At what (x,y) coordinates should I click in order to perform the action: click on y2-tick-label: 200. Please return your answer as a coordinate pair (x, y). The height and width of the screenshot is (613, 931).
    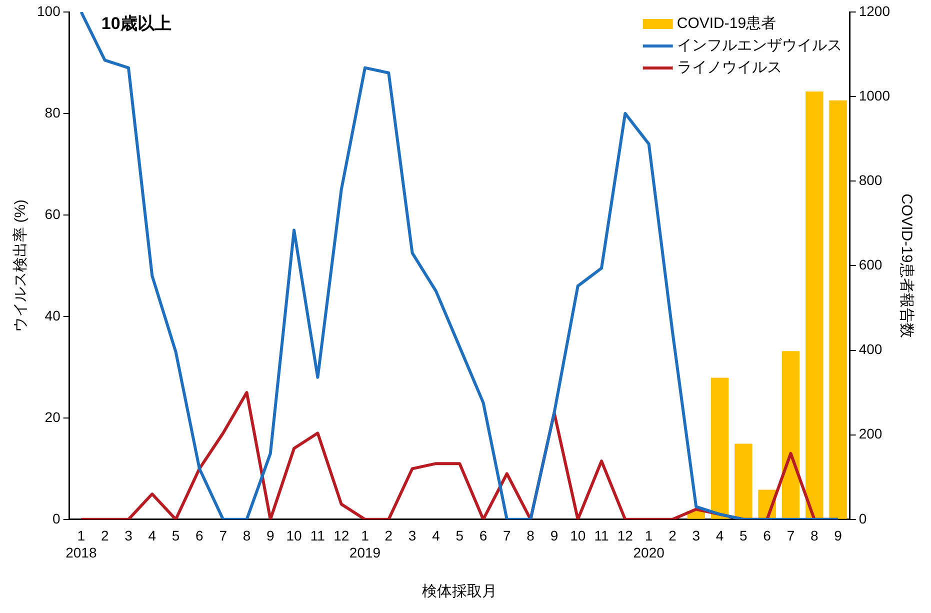
    Looking at the image, I should click on (870, 434).